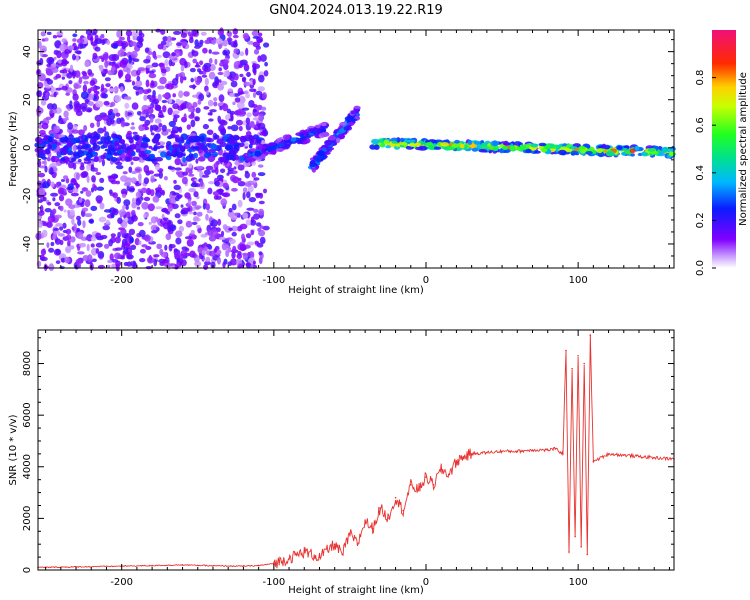 This screenshot has width=750, height=600. I want to click on colorbar-gradient, so click(724, 149).